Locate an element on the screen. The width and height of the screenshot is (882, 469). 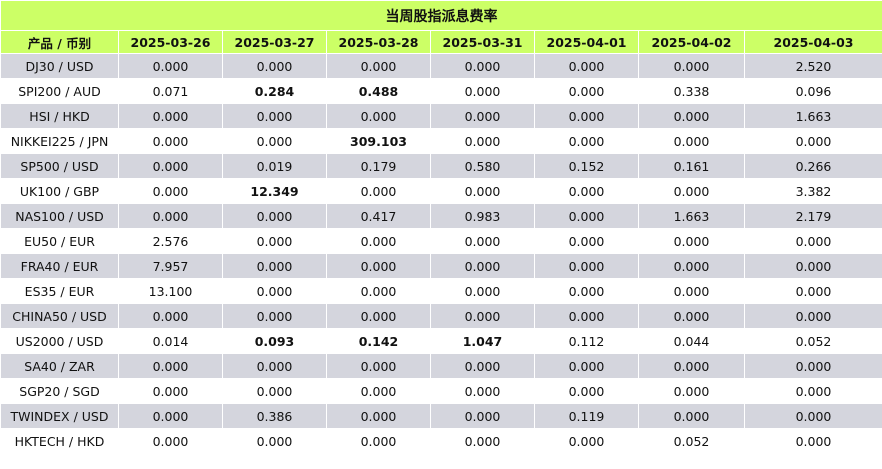
rate-cell: 2.179 is located at coordinates (813, 216).